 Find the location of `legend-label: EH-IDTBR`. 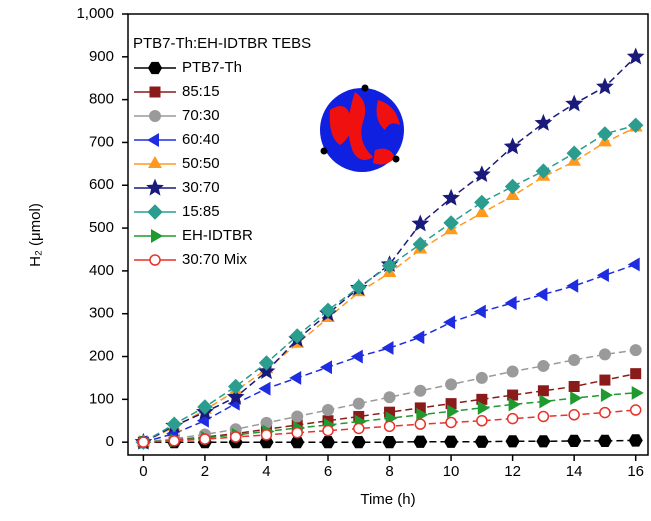

legend-label: EH-IDTBR is located at coordinates (217, 235).